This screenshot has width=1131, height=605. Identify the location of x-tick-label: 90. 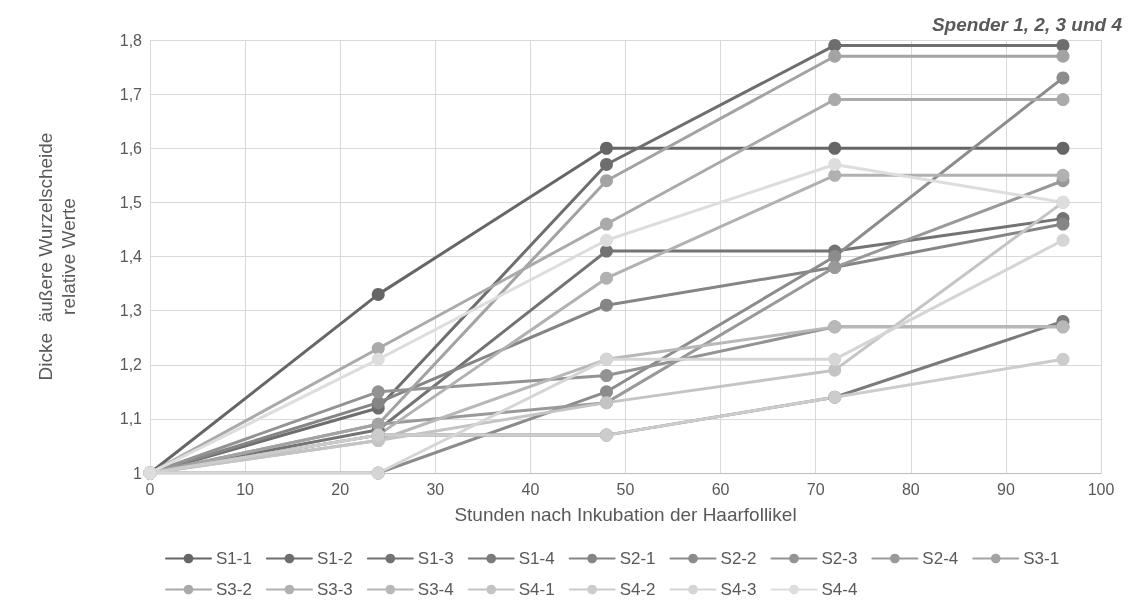
(1006, 489).